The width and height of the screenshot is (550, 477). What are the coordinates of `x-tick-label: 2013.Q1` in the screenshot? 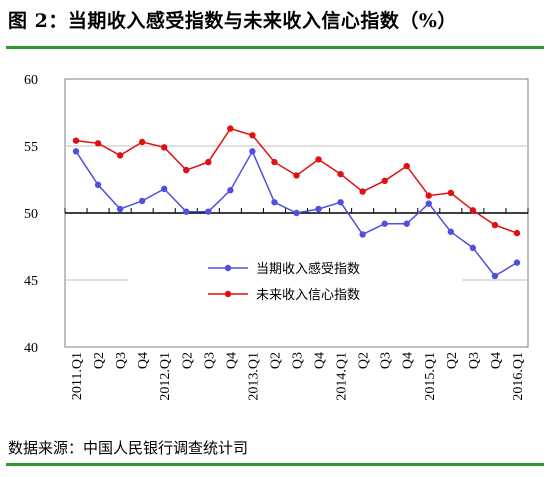 It's located at (253, 376).